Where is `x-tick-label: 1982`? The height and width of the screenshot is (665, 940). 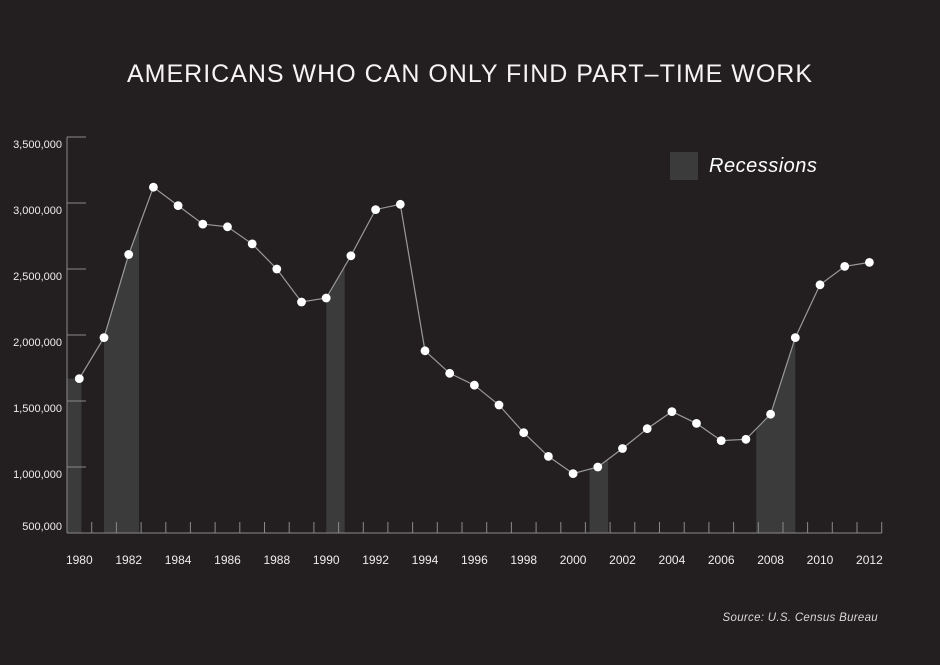 x-tick-label: 1982 is located at coordinates (128, 560).